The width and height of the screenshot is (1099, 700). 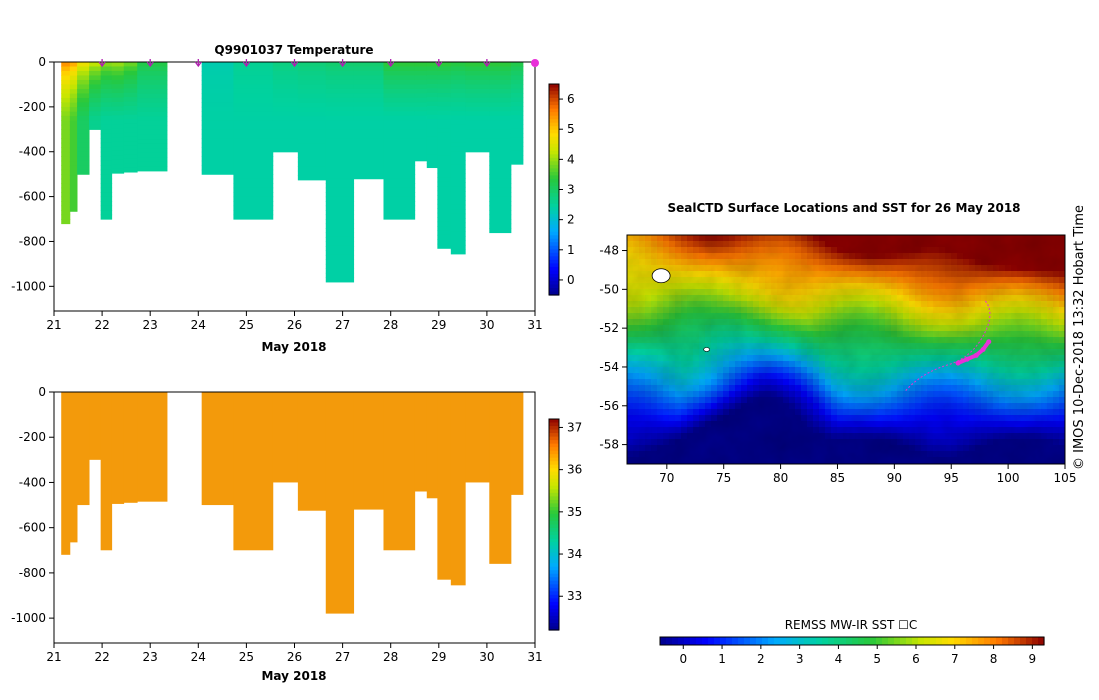 What do you see at coordinates (666, 478) in the screenshot?
I see `sst-lon-tick-label: 70` at bounding box center [666, 478].